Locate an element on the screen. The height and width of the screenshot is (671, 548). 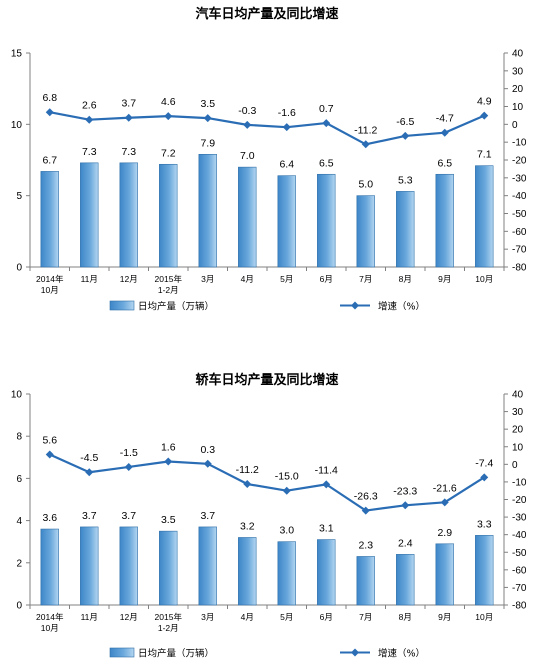
right-tick-label: 0 is located at coordinates (515, 465).